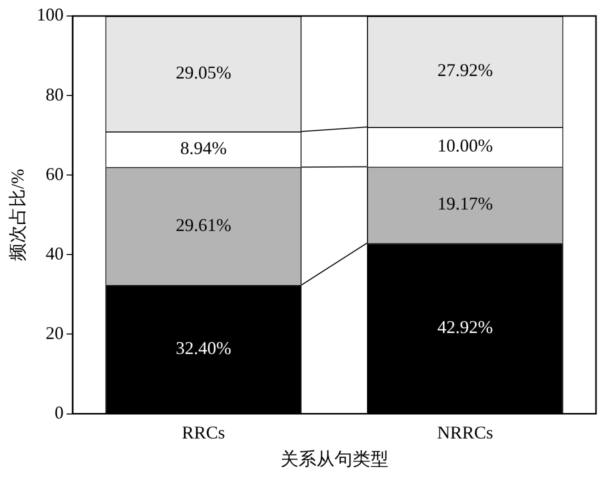 The height and width of the screenshot is (477, 614). Describe the element at coordinates (55, 253) in the screenshot. I see `y-tick-label: 40` at that location.